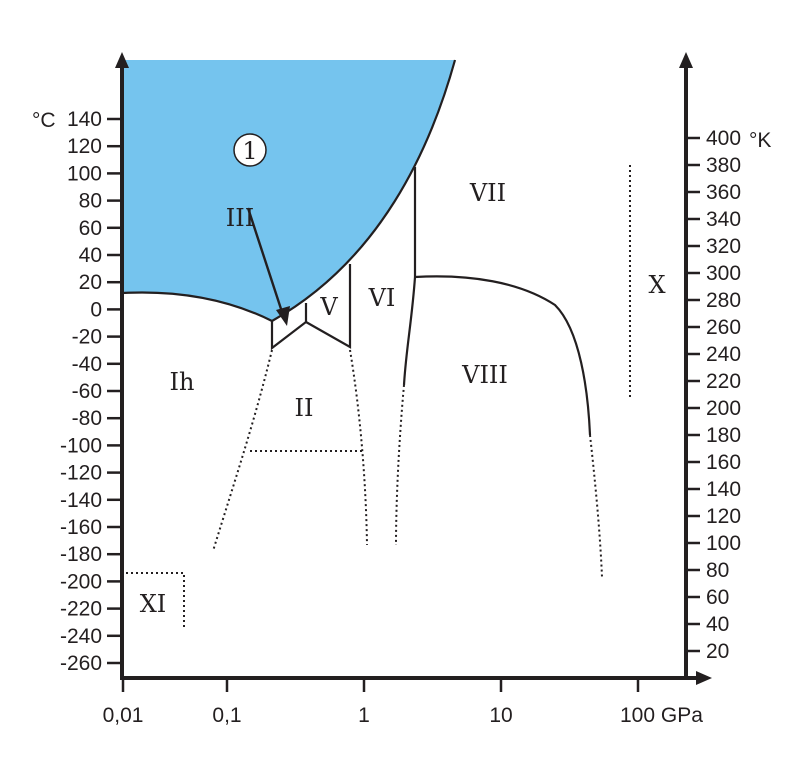  What do you see at coordinates (84, 119) in the screenshot?
I see `left-tick-label: 140` at bounding box center [84, 119].